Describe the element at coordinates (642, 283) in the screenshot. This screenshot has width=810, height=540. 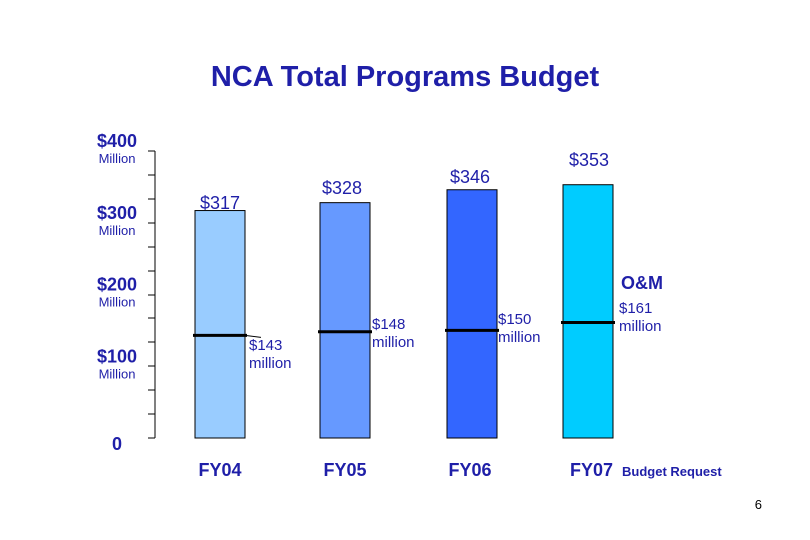
I see `om-heading: O&M` at that location.